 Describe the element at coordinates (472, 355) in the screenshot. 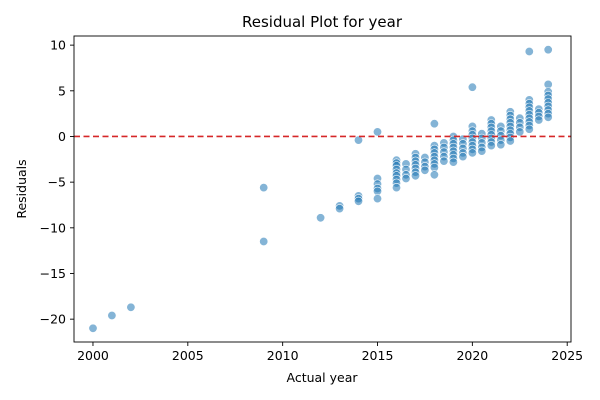

I see `x-tick-label: 2020` at that location.